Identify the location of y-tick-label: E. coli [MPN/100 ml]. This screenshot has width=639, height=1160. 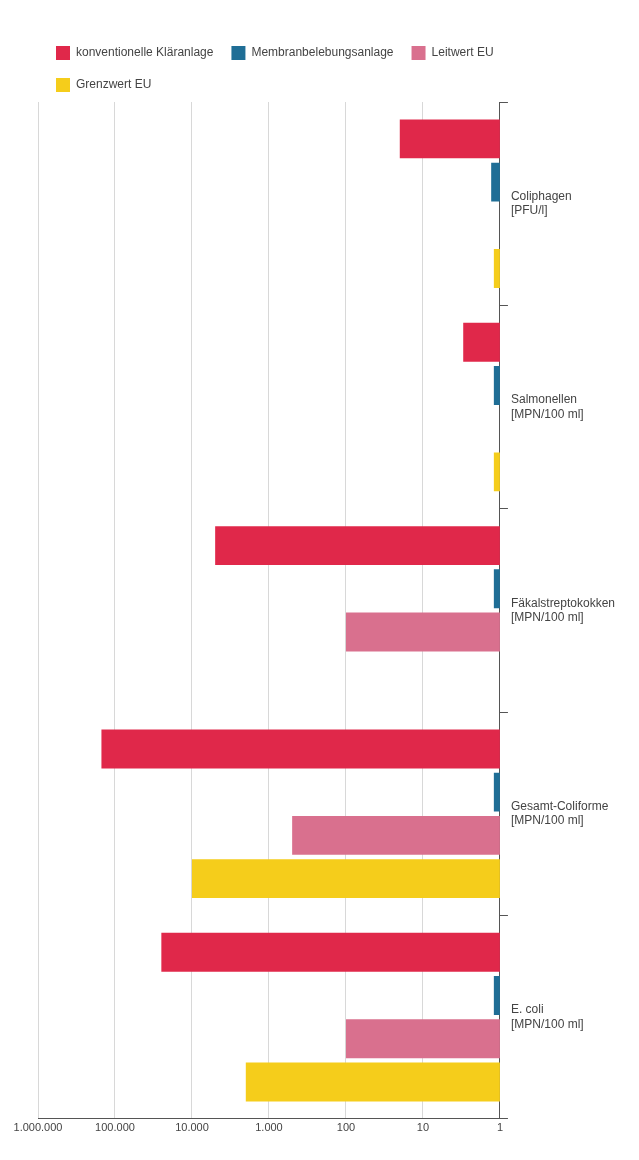
(547, 1016).